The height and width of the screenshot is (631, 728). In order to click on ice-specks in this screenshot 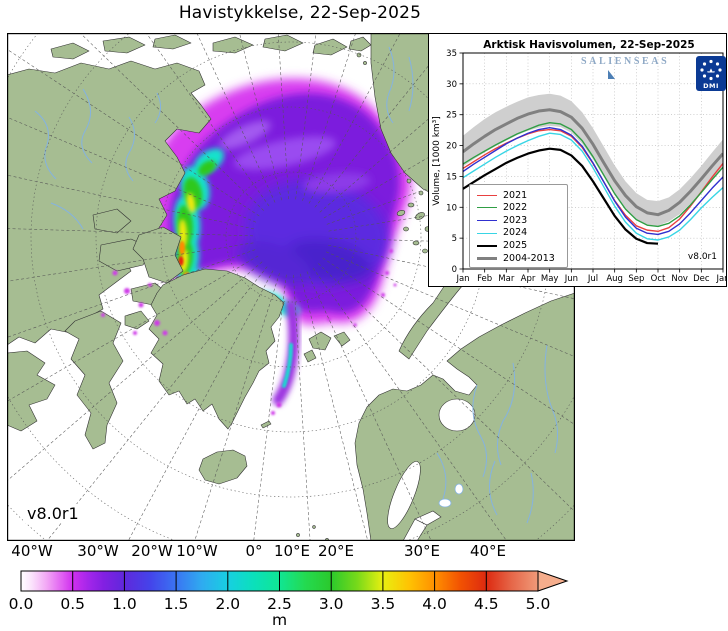, I will do `click(249, 332)`.